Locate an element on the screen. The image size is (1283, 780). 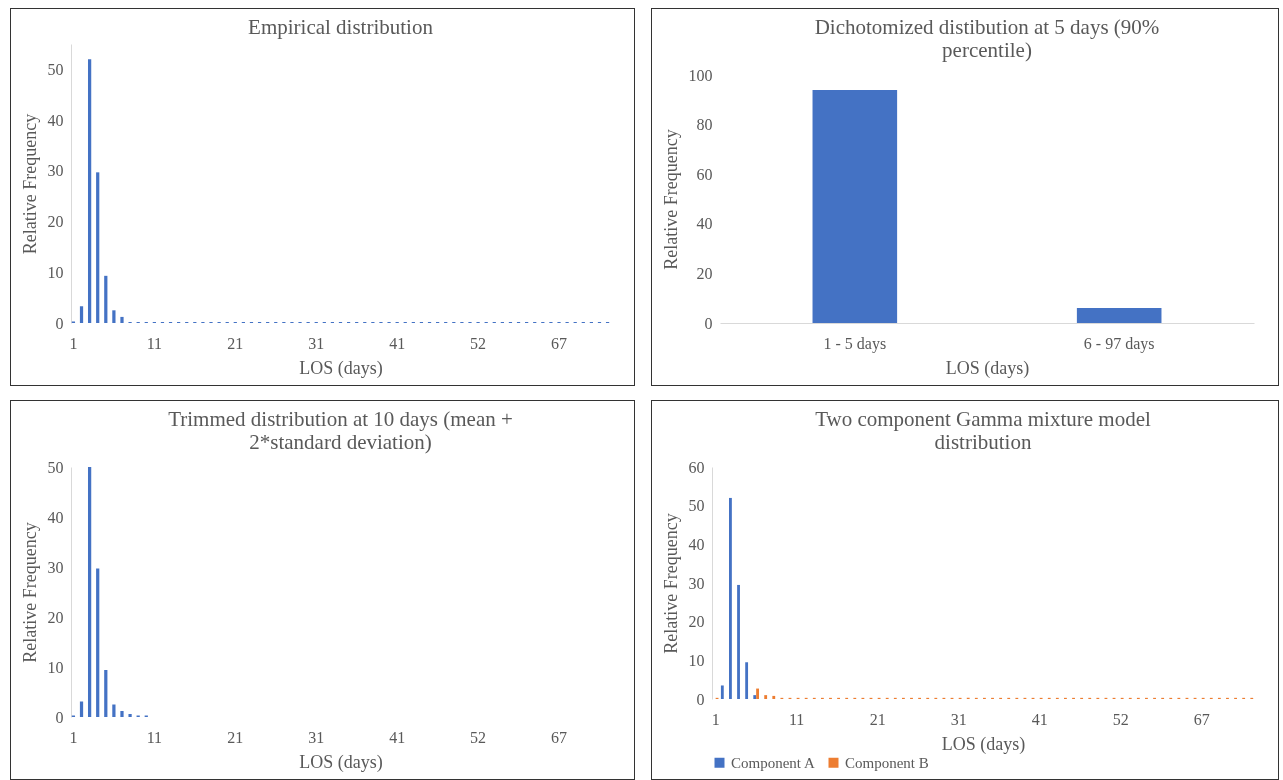
y-tick-label: 80 is located at coordinates (704, 125).